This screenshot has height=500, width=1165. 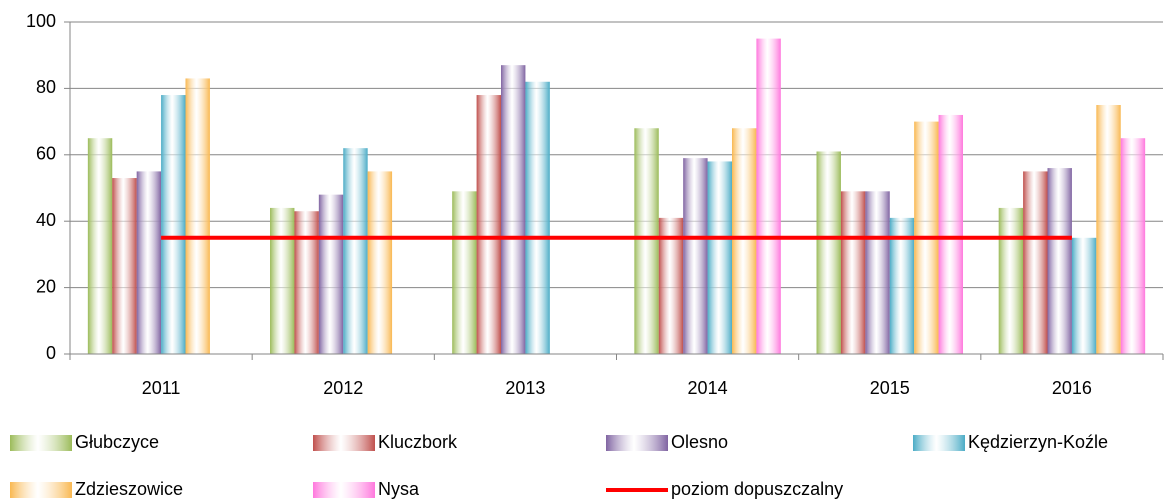 I want to click on legend-label: Olesno, so click(x=699, y=442).